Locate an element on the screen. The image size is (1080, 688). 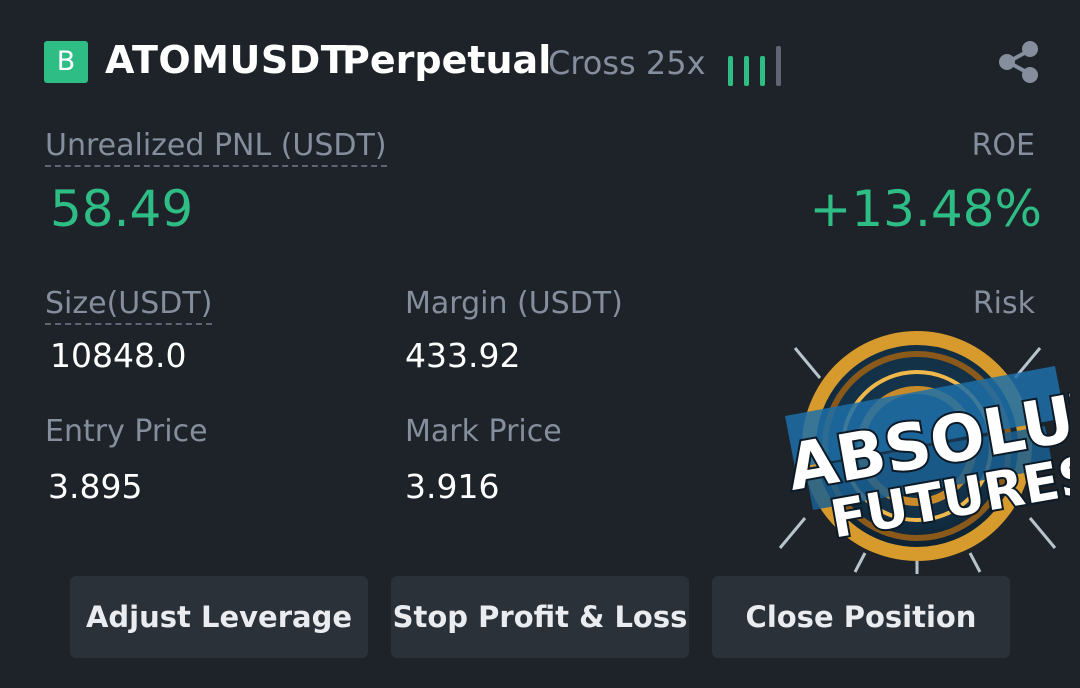
adjust-leverage-button: Adjust Leverage is located at coordinates (219, 617).